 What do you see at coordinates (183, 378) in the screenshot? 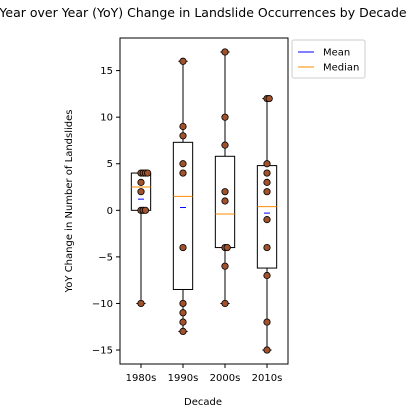
I see `x-tick-label-1990s: 1990s` at bounding box center [183, 378].